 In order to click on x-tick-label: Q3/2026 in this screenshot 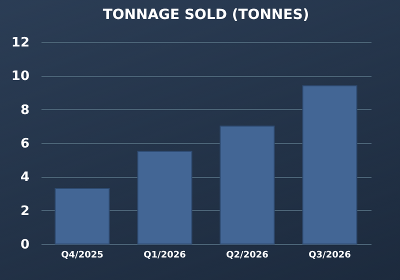, I will do `click(329, 255)`.